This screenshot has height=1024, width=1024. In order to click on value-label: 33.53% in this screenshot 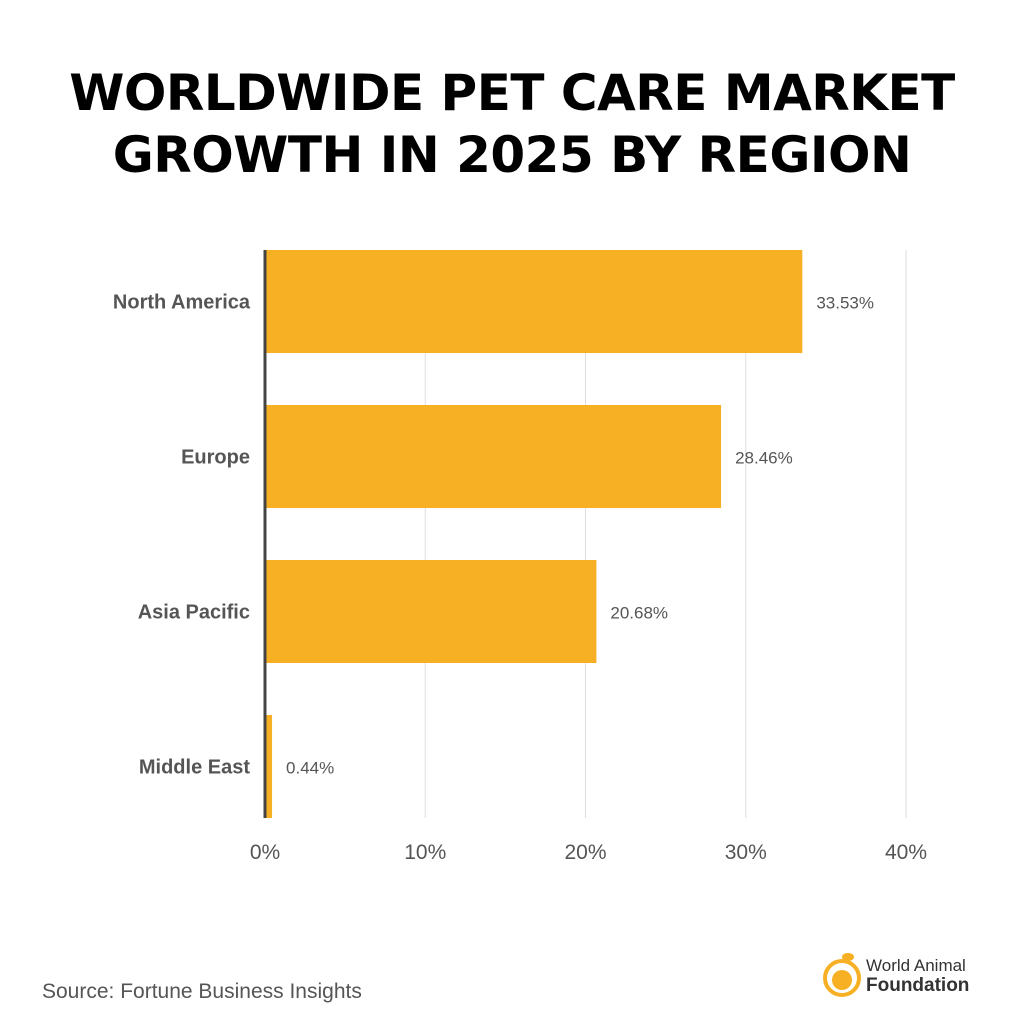, I will do `click(845, 303)`.